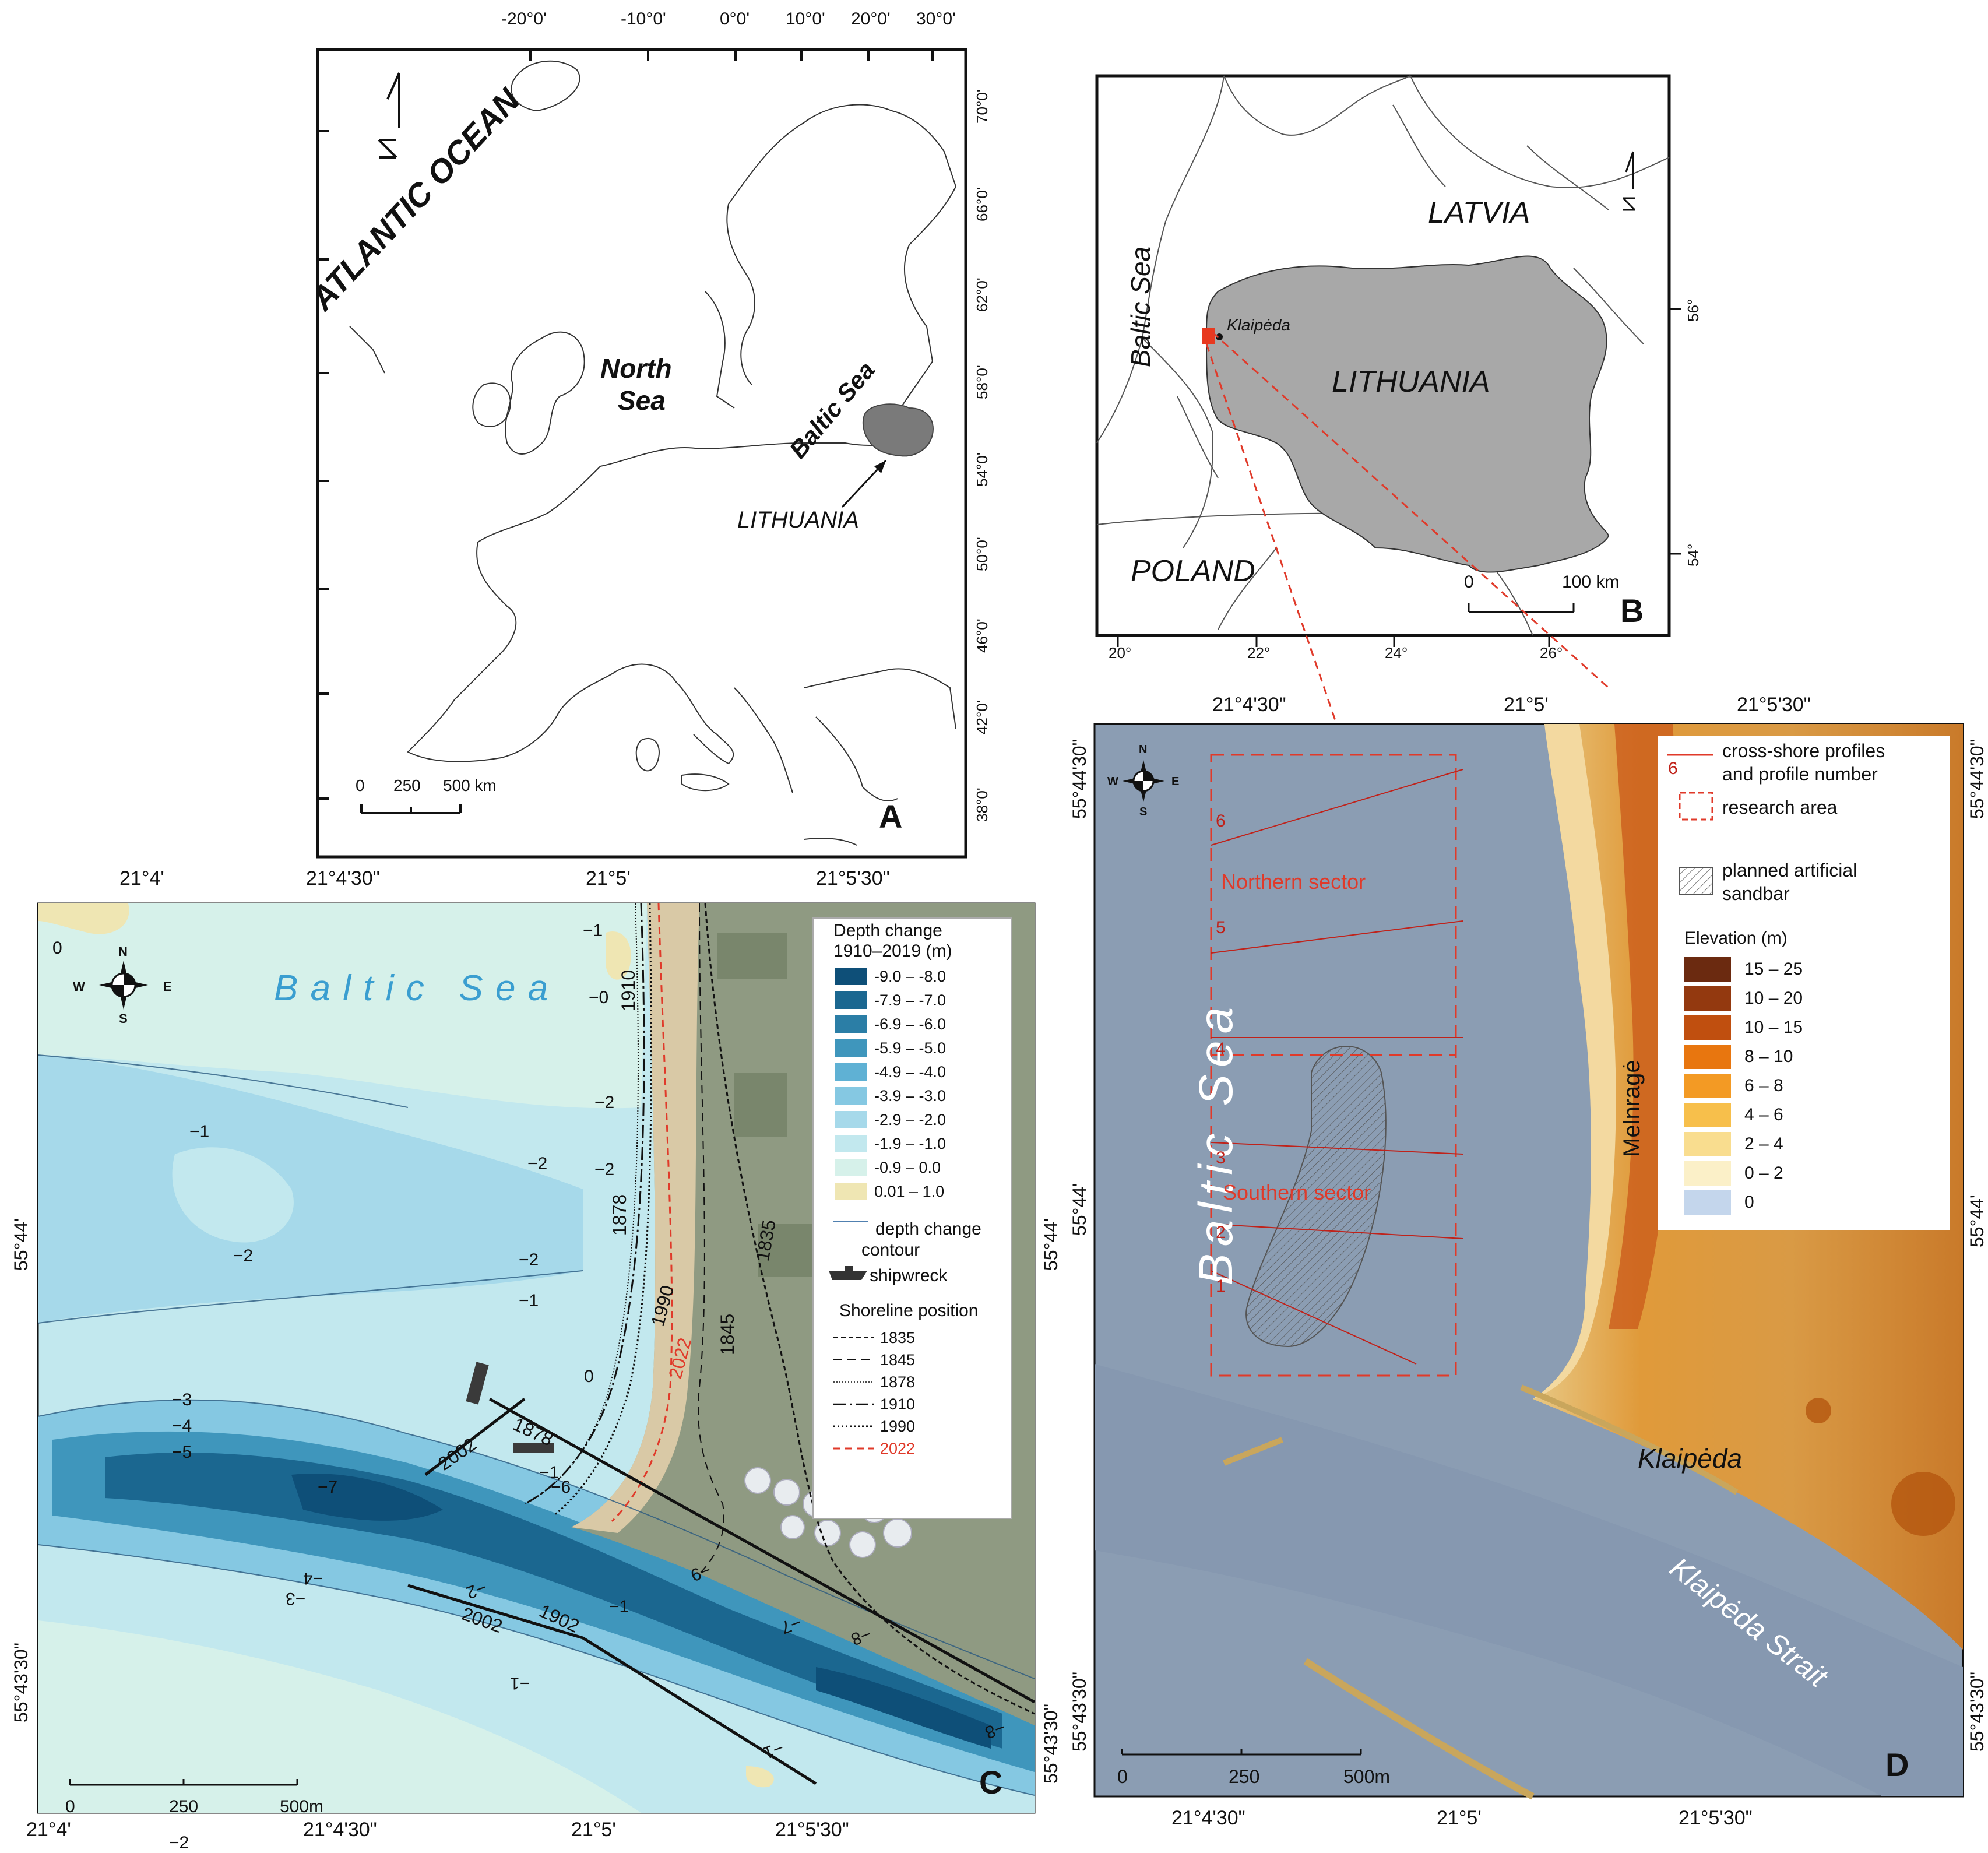 This screenshot has height=1853, width=1988. I want to click on profile-number: 1, so click(1221, 1286).